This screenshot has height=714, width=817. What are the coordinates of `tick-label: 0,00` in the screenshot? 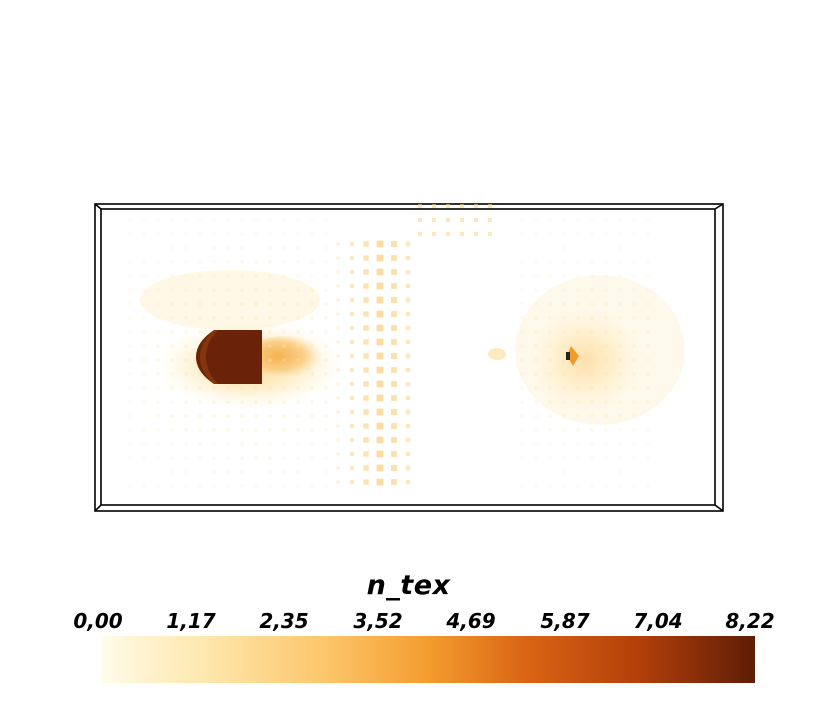 It's located at (98, 621).